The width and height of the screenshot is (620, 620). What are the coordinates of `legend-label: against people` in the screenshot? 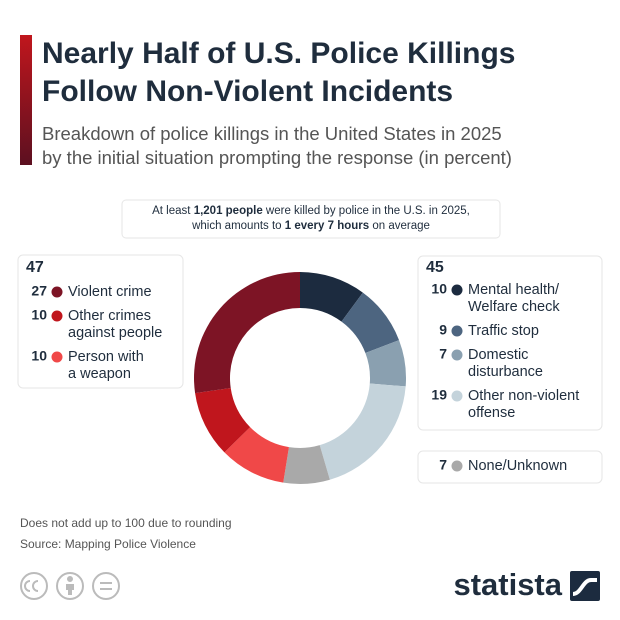 It's located at (115, 333).